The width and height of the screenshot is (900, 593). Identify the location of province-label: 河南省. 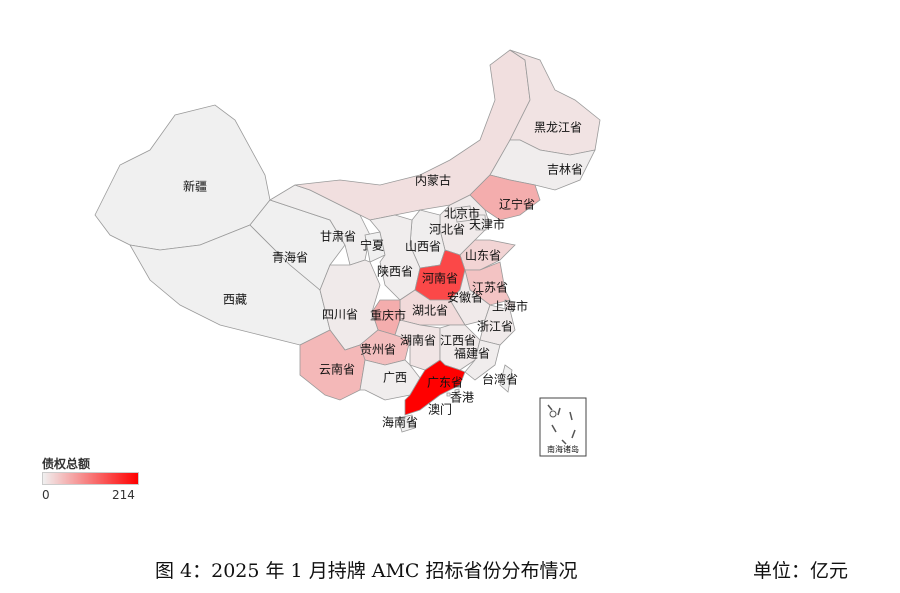
(440, 278).